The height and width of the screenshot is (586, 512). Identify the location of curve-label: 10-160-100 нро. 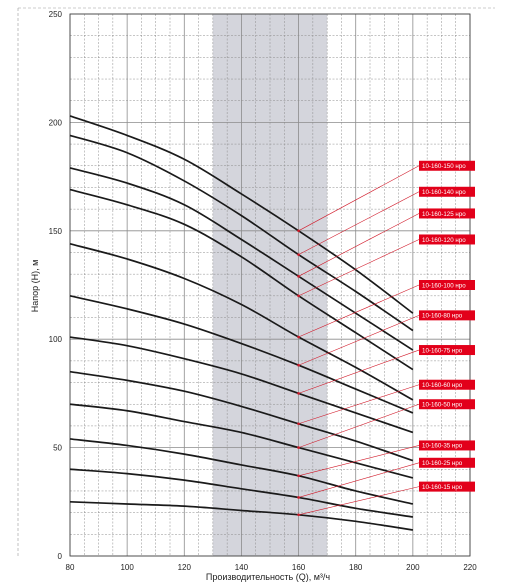
(444, 285).